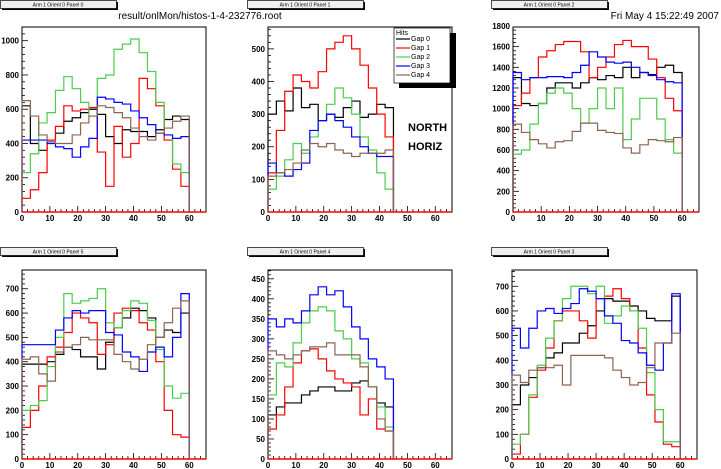  I want to click on legend-entry: Gap 2, so click(420, 57).